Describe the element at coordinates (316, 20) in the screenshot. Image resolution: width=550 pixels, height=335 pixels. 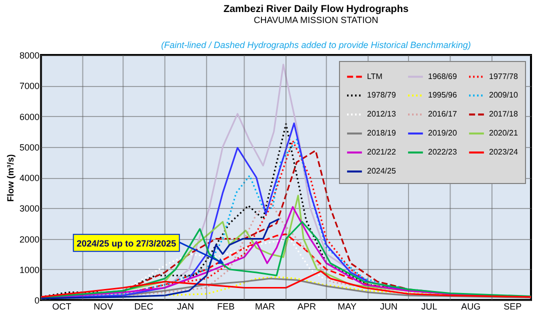
I see `chart-subtitle: CHAVUMA MISSION STATION` at that location.